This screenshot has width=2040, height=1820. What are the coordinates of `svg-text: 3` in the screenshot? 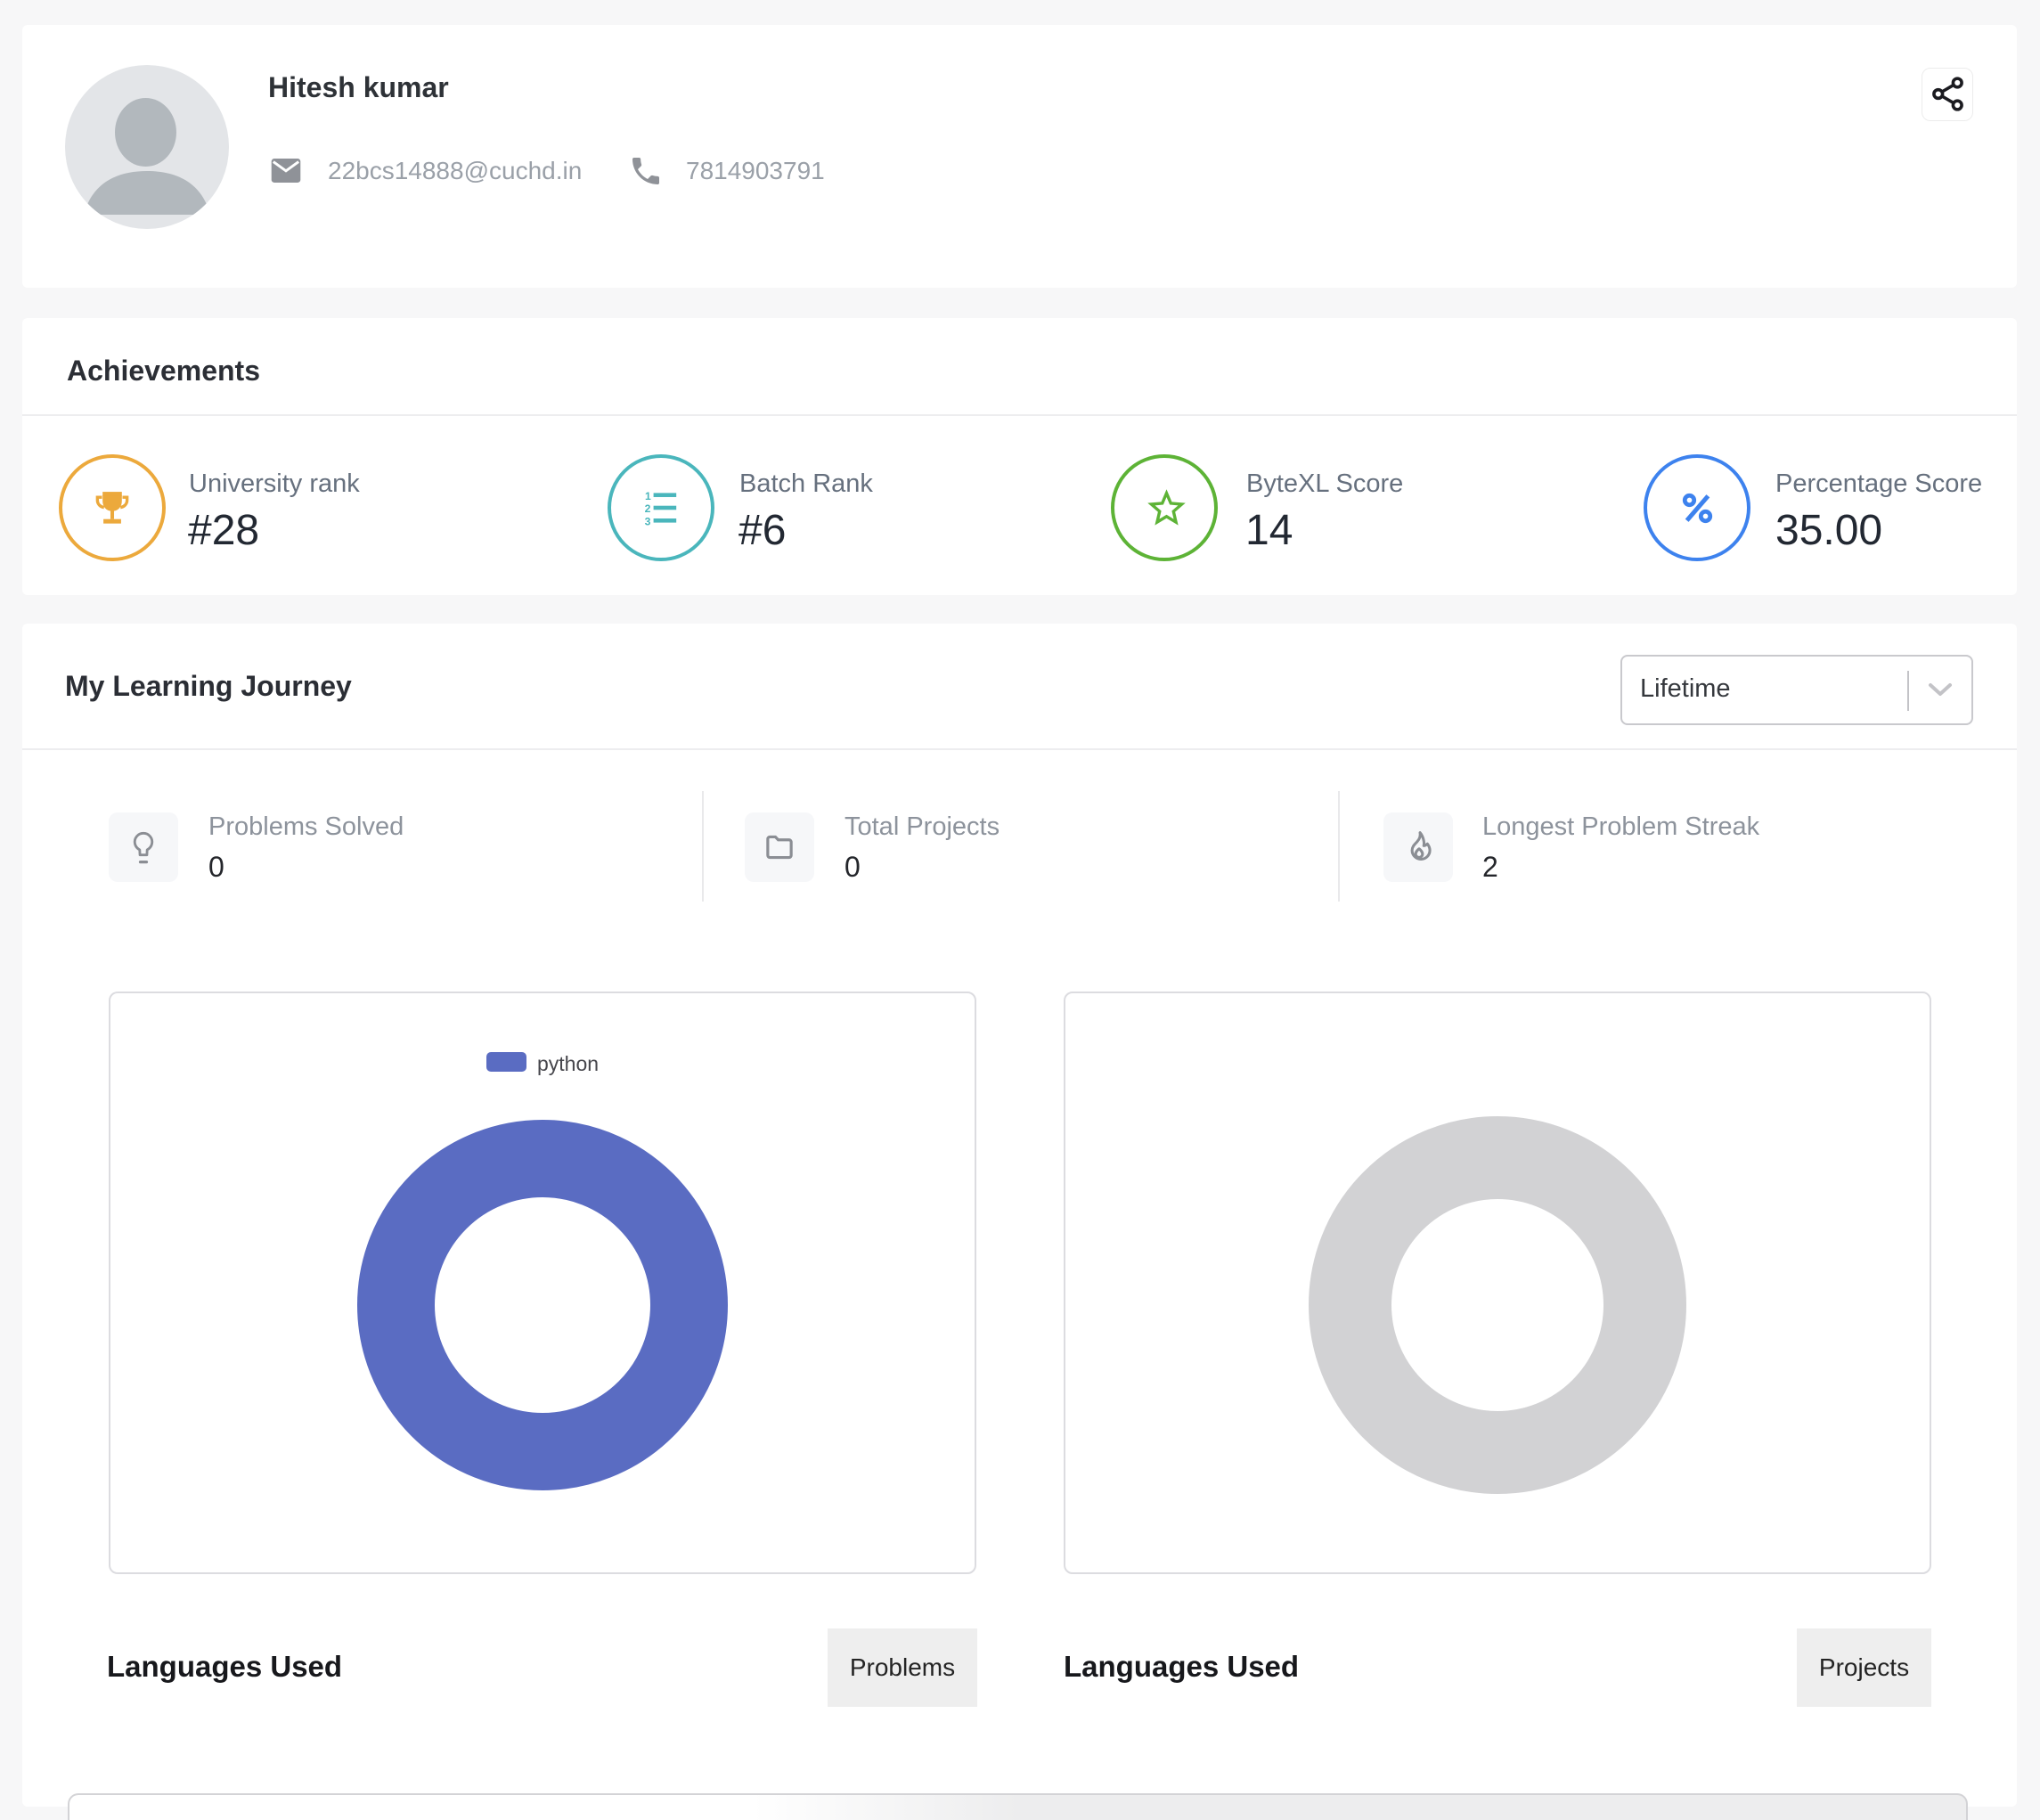 It's located at (648, 520).